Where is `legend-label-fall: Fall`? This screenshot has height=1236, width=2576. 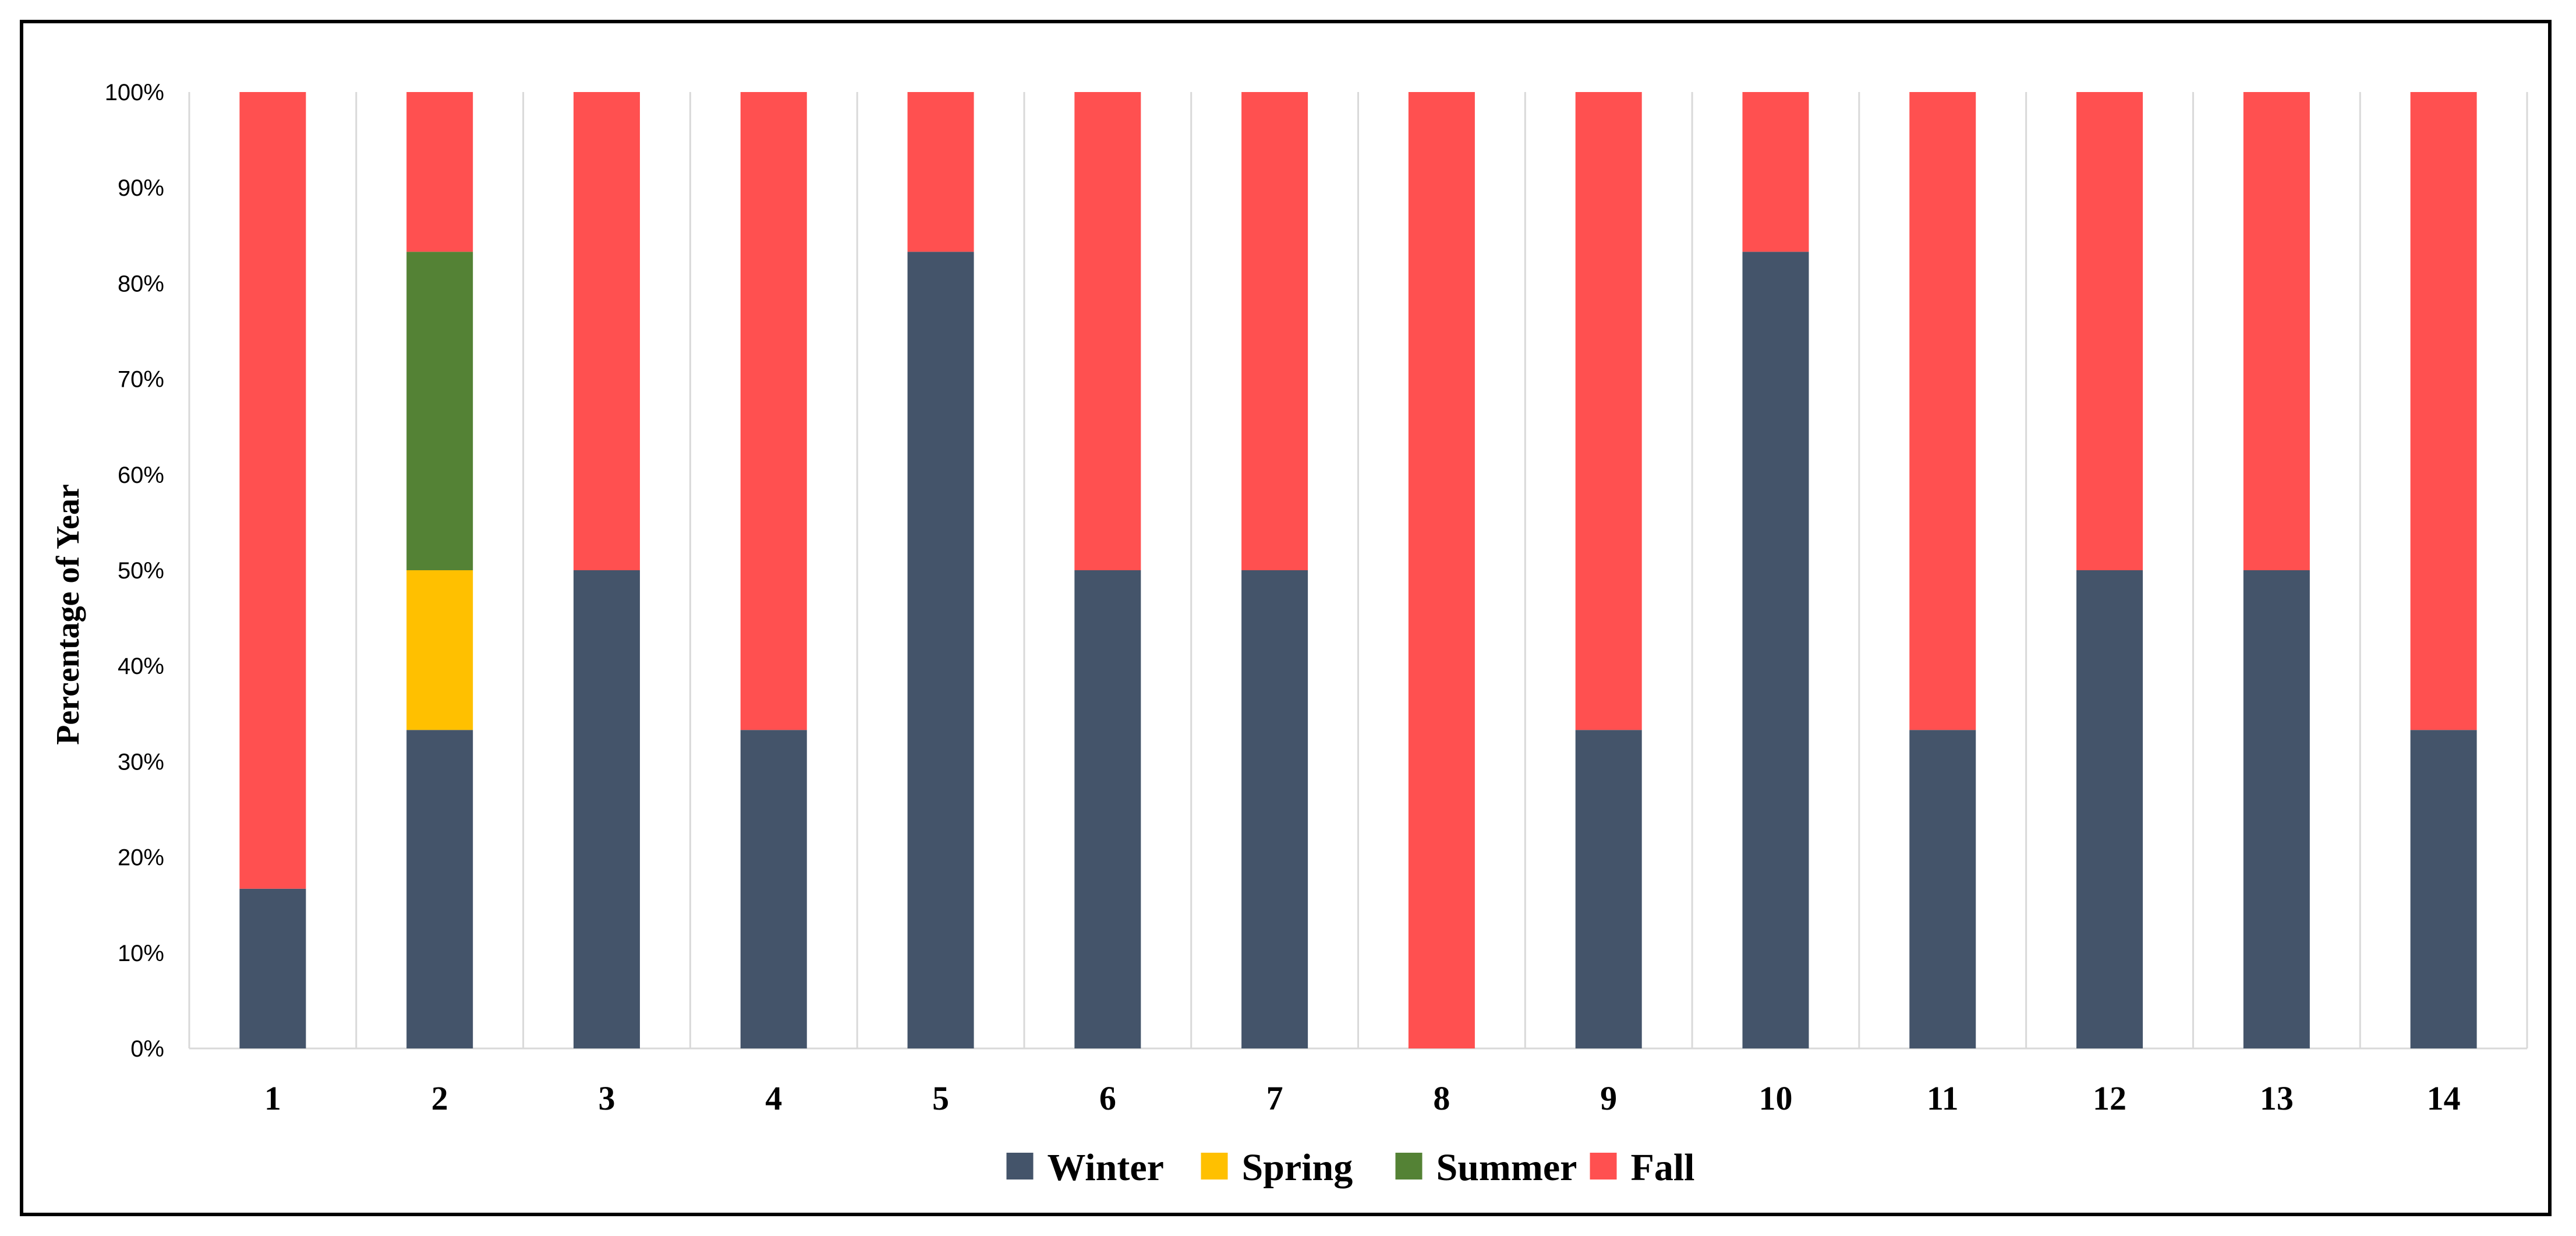 legend-label-fall: Fall is located at coordinates (1663, 1167).